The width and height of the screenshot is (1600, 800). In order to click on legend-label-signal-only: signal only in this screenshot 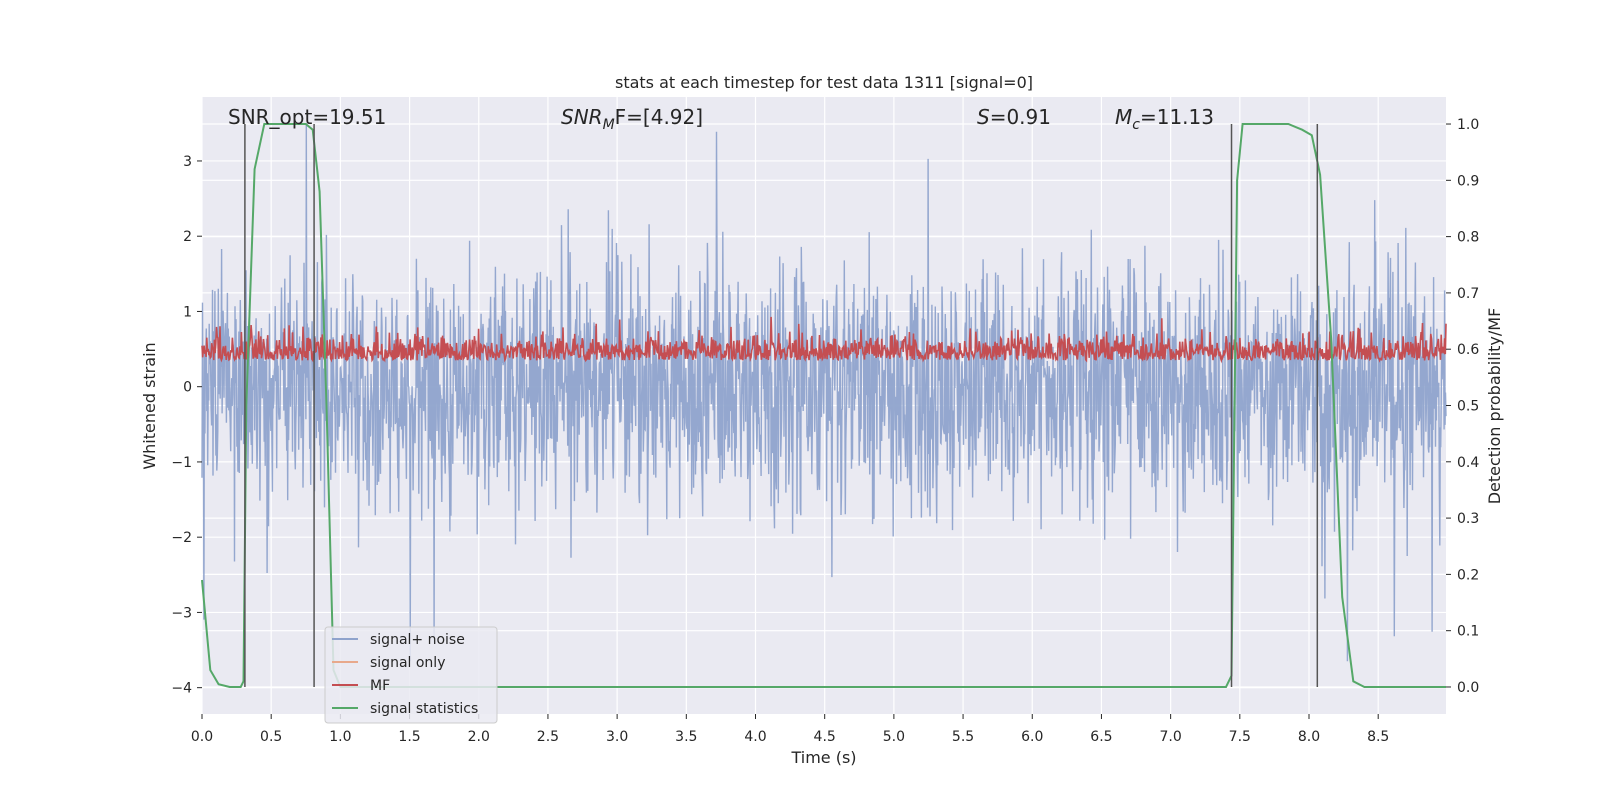, I will do `click(407, 663)`.